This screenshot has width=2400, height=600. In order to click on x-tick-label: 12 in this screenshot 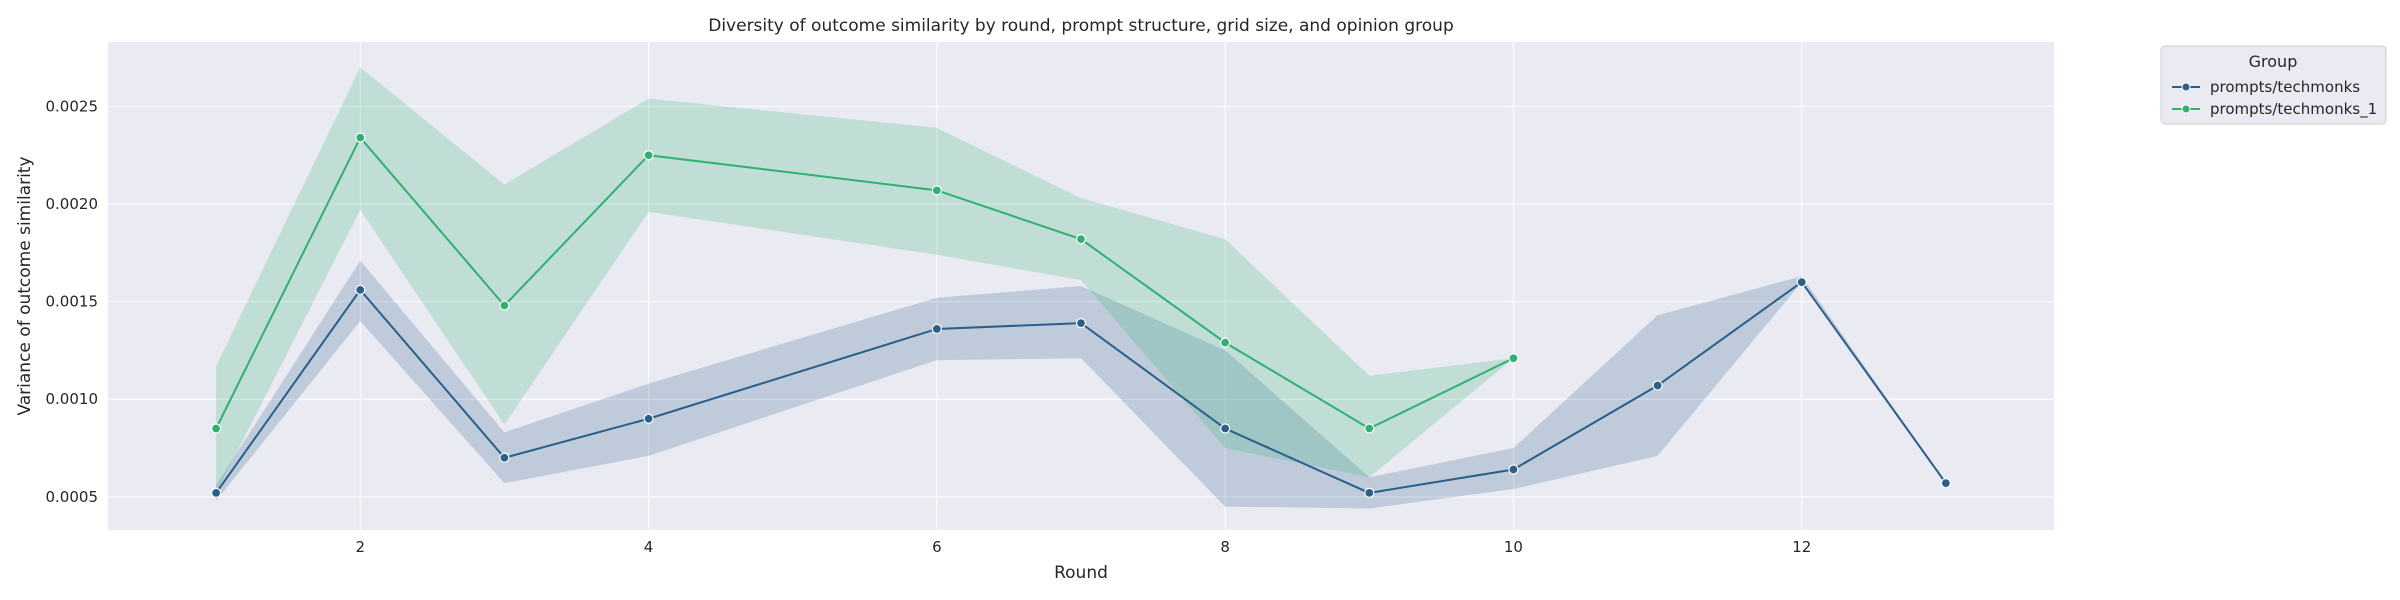, I will do `click(1801, 547)`.